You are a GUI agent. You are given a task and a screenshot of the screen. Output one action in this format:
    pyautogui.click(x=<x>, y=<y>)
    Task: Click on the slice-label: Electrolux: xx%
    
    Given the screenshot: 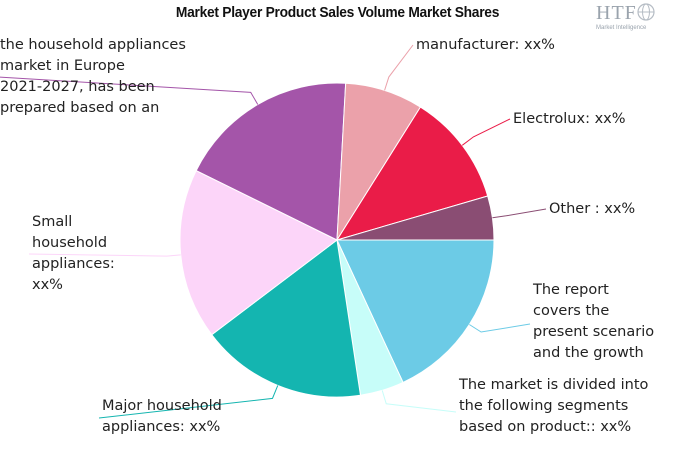 What is the action you would take?
    pyautogui.click(x=569, y=119)
    